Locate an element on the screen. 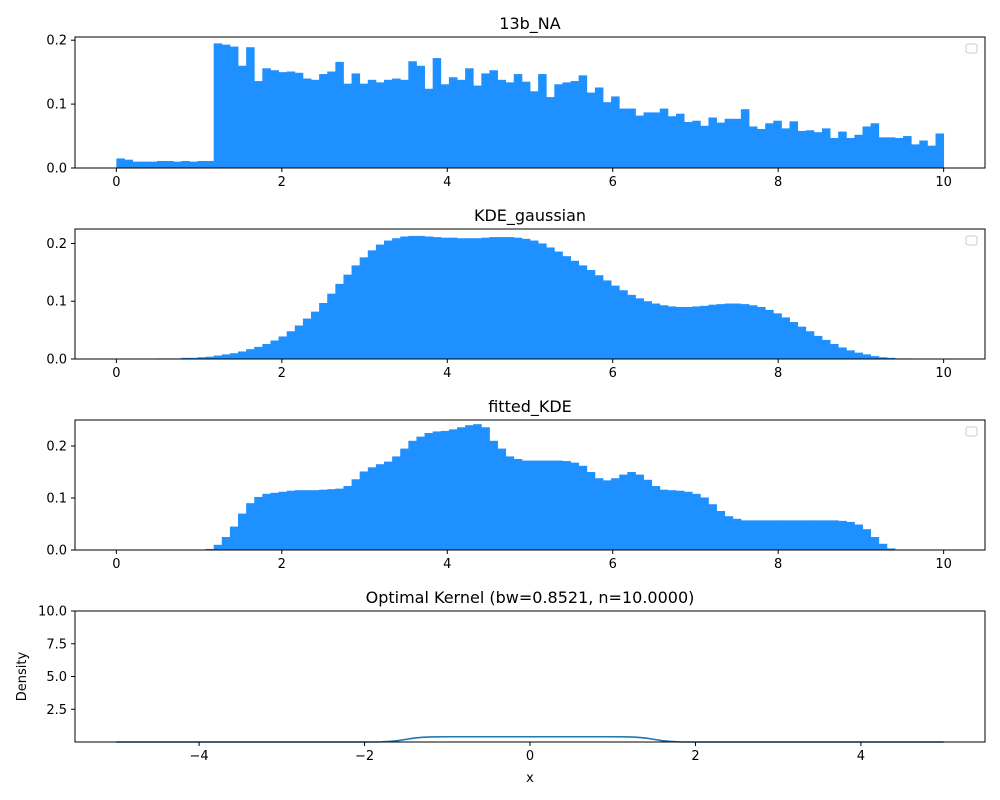 The width and height of the screenshot is (1000, 800). subplot-title: 13b_NA is located at coordinates (529, 24).